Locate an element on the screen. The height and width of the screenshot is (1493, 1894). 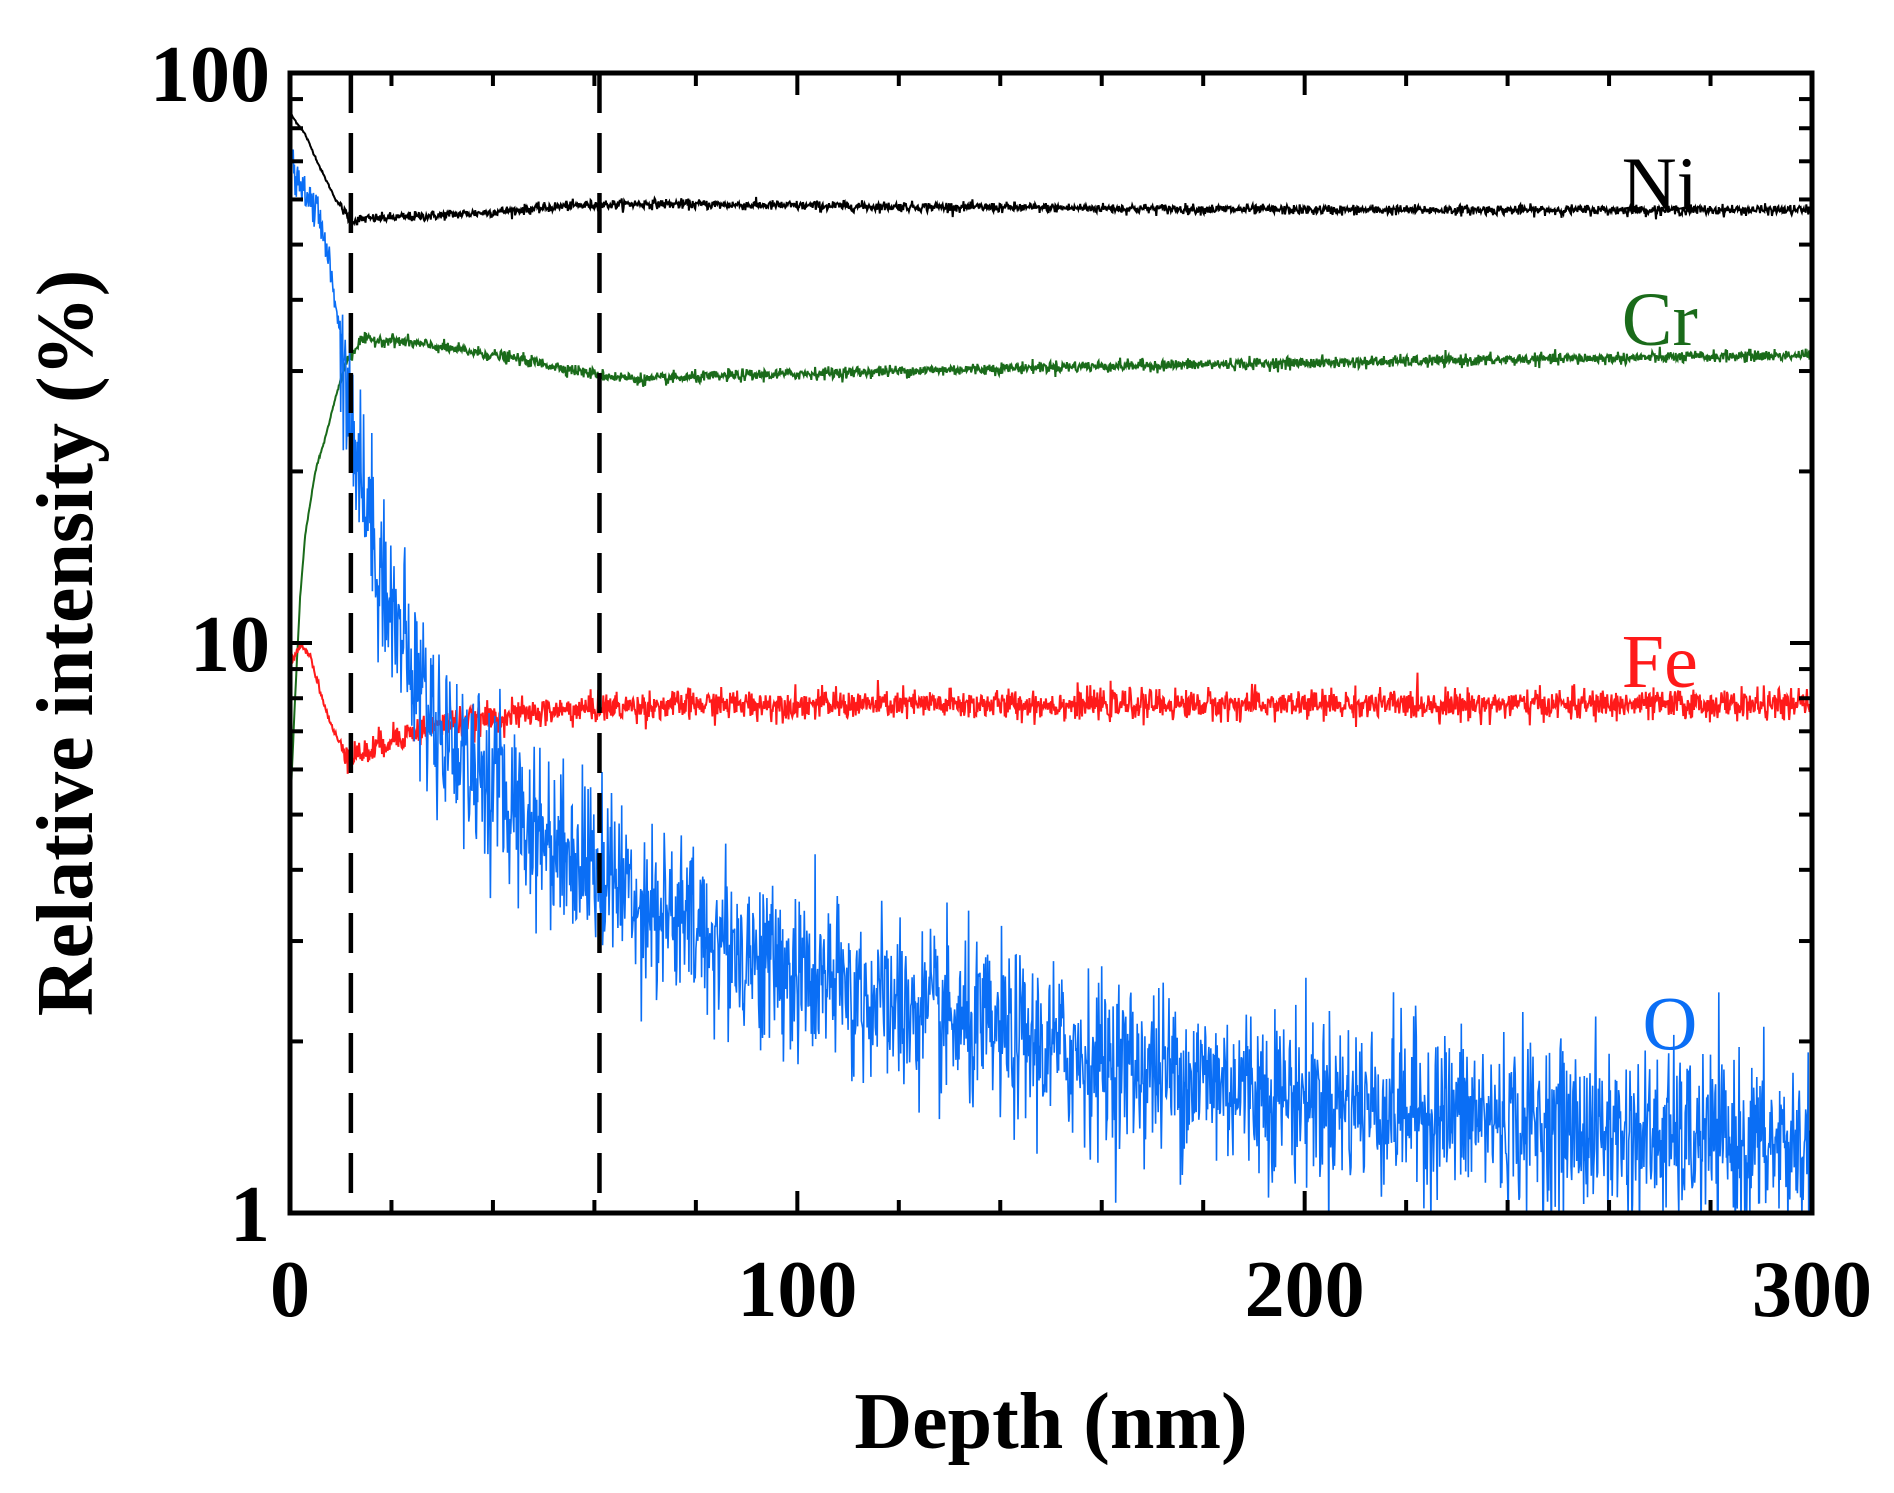
series-line-ni is located at coordinates (1051, 169).